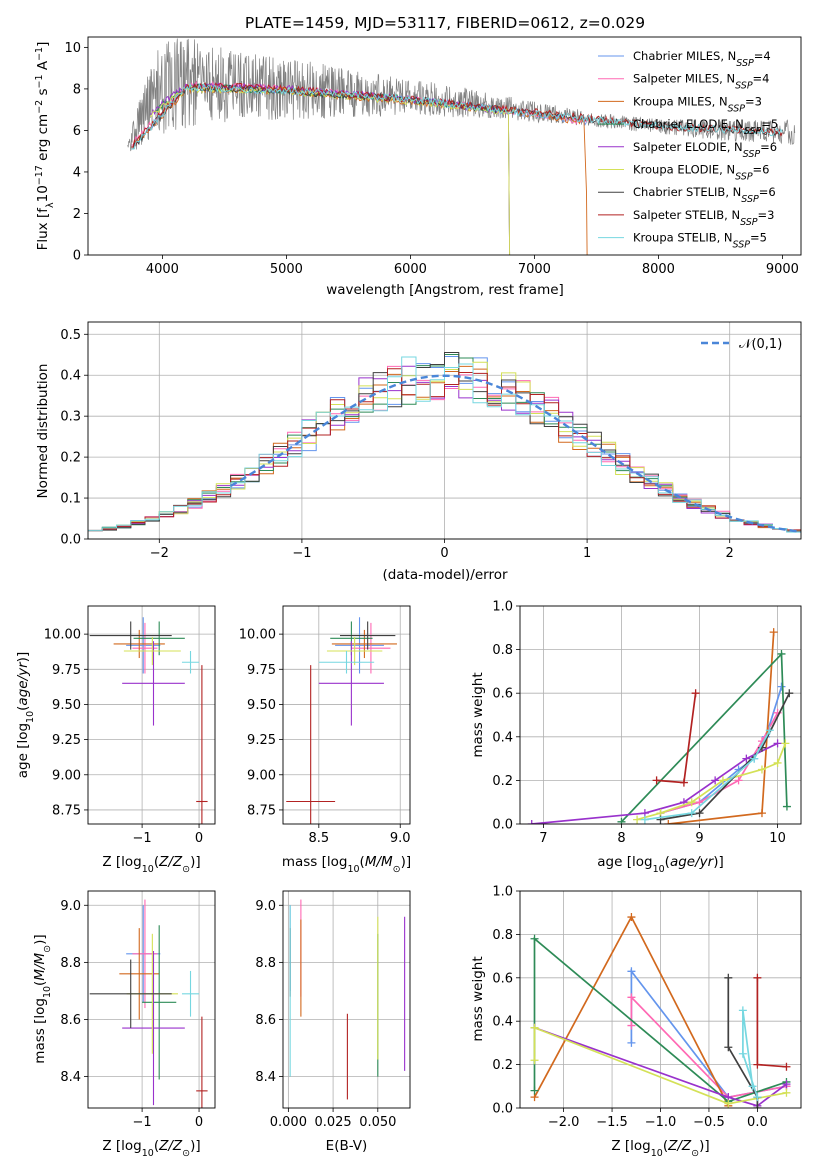  I want to click on x-axis-label: wavelength [Angstrom, rest frame], so click(445, 290).